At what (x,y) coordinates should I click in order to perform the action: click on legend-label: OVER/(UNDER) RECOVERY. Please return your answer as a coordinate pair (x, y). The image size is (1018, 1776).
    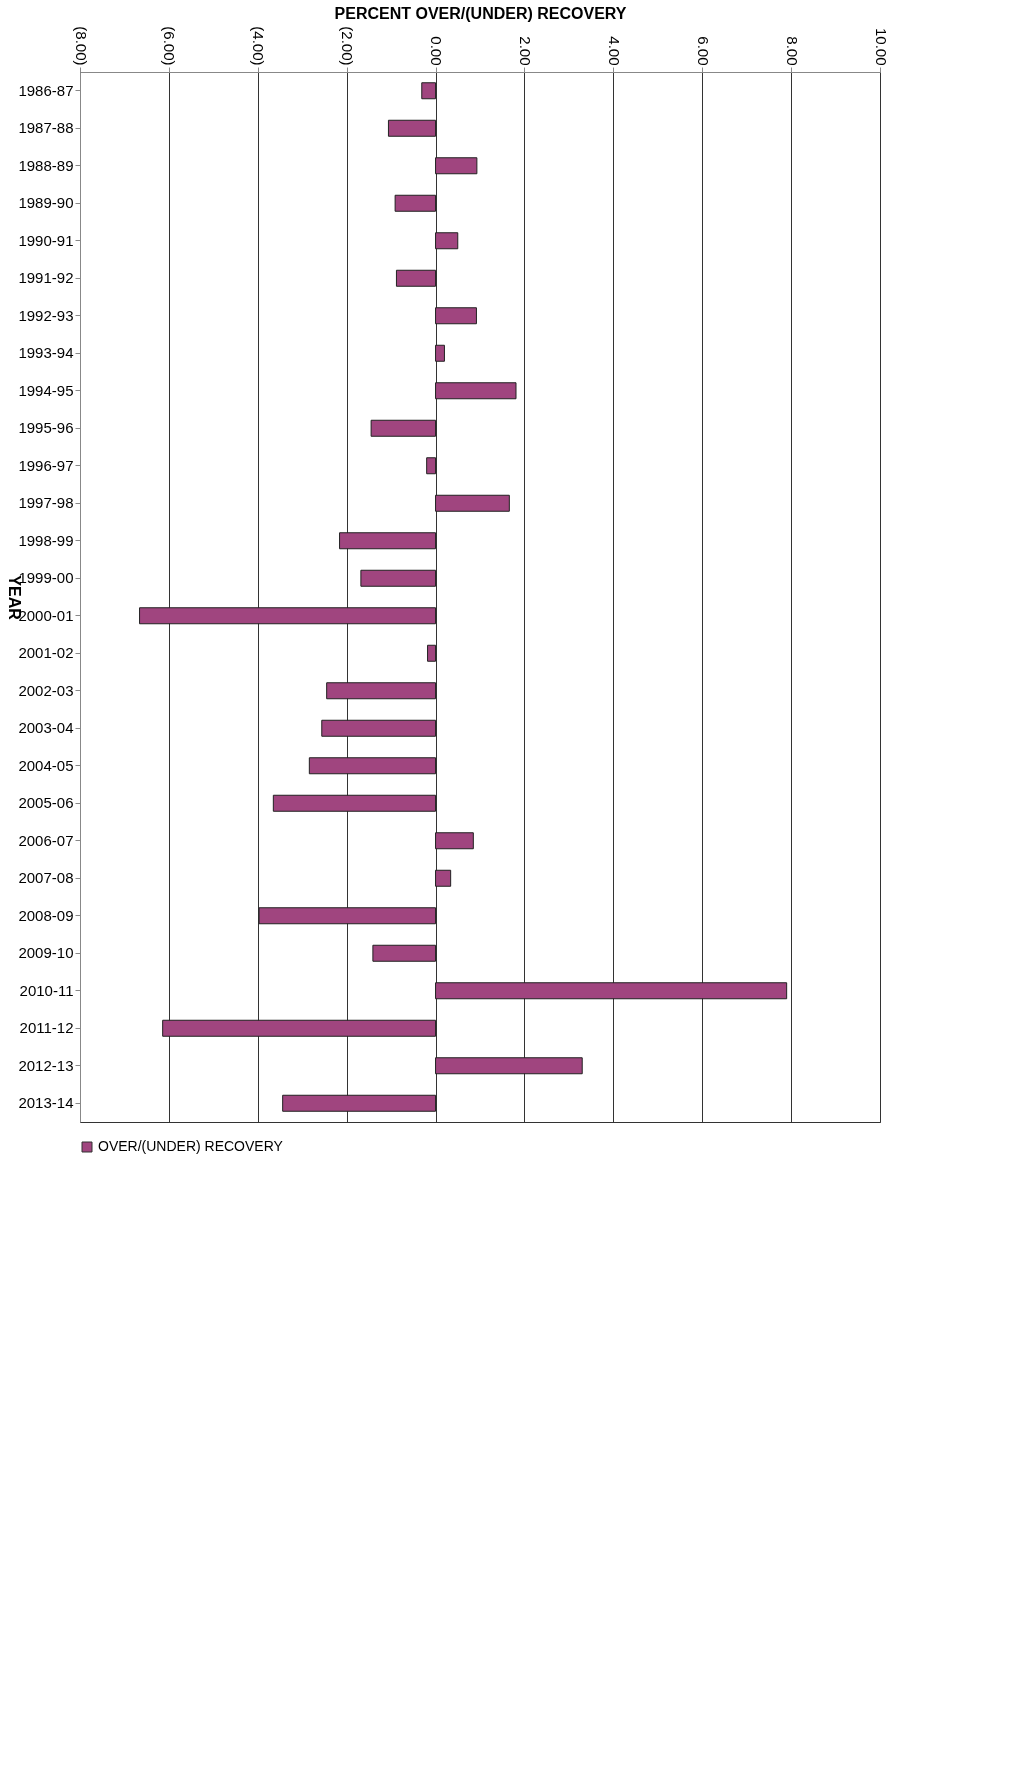
    Looking at the image, I should click on (191, 1146).